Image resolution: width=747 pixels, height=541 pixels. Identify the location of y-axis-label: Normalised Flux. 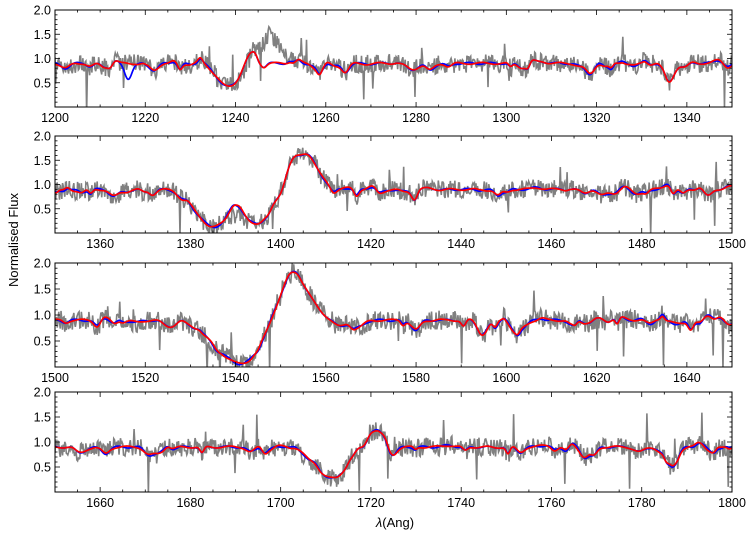
(13, 240).